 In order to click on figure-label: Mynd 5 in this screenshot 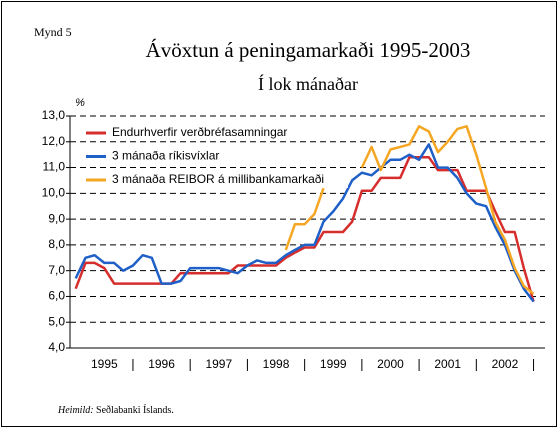, I will do `click(53, 32)`.